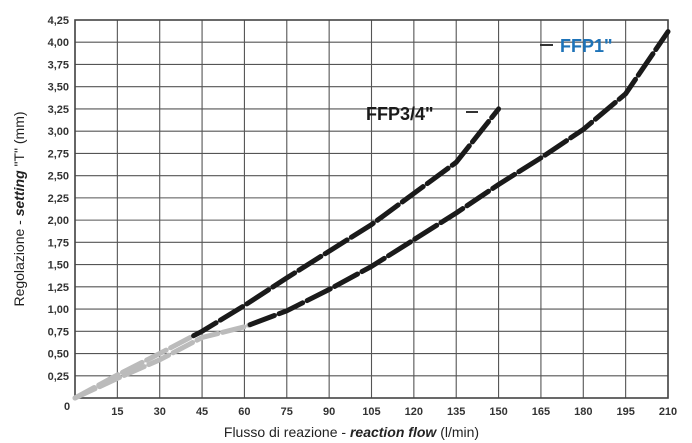  What do you see at coordinates (244, 412) in the screenshot?
I see `x-tick-label: 60` at bounding box center [244, 412].